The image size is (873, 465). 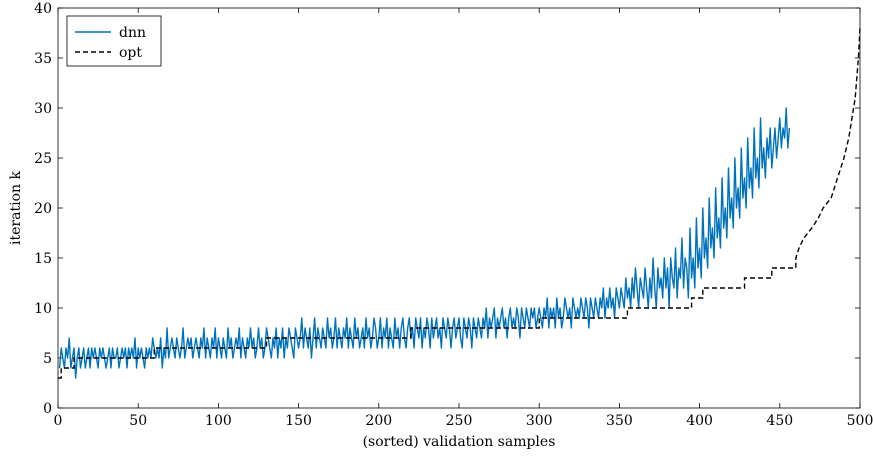 I want to click on x-tick-label: 450, so click(x=779, y=421).